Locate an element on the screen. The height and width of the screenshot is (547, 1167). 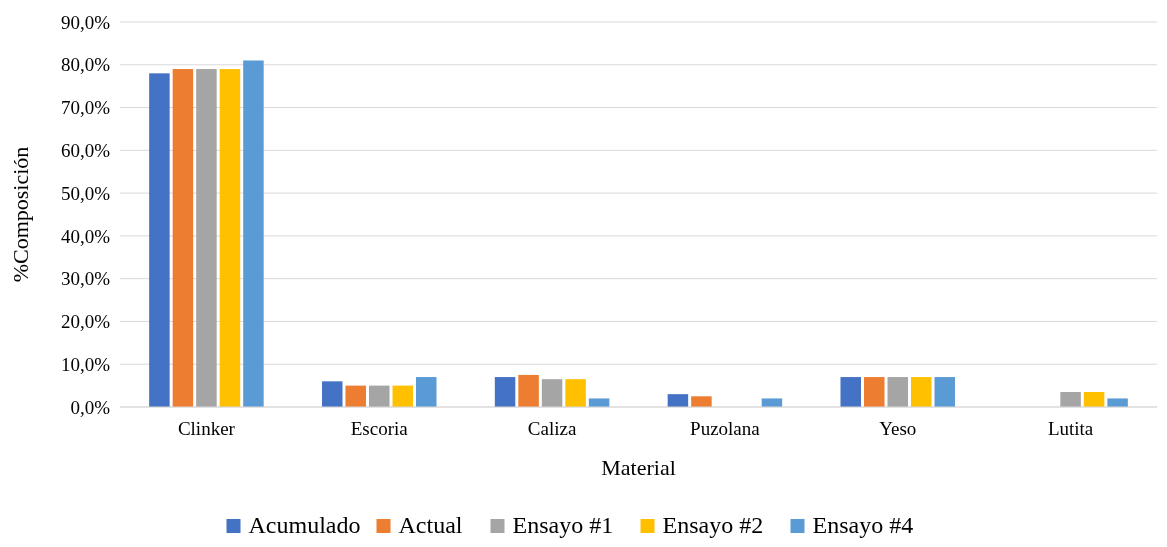
y-tick-label: 70,0% is located at coordinates (85, 108).